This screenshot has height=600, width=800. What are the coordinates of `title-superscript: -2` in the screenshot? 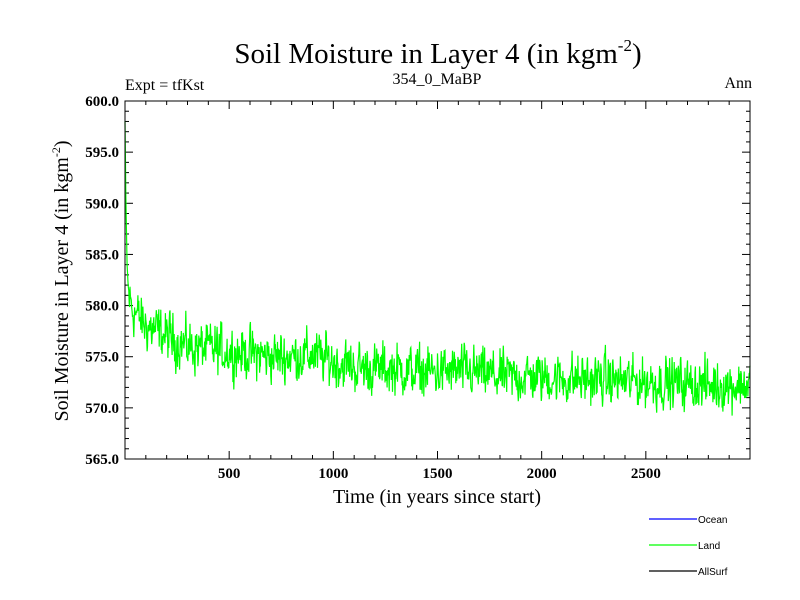 It's located at (625, 45).